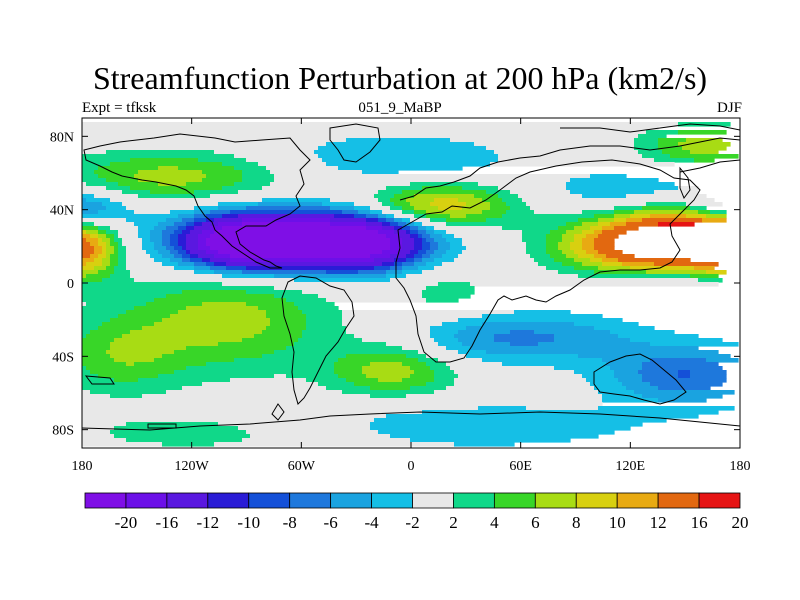 The width and height of the screenshot is (800, 600). What do you see at coordinates (119, 108) in the screenshot?
I see `experiment-label: Expt = tfksk` at bounding box center [119, 108].